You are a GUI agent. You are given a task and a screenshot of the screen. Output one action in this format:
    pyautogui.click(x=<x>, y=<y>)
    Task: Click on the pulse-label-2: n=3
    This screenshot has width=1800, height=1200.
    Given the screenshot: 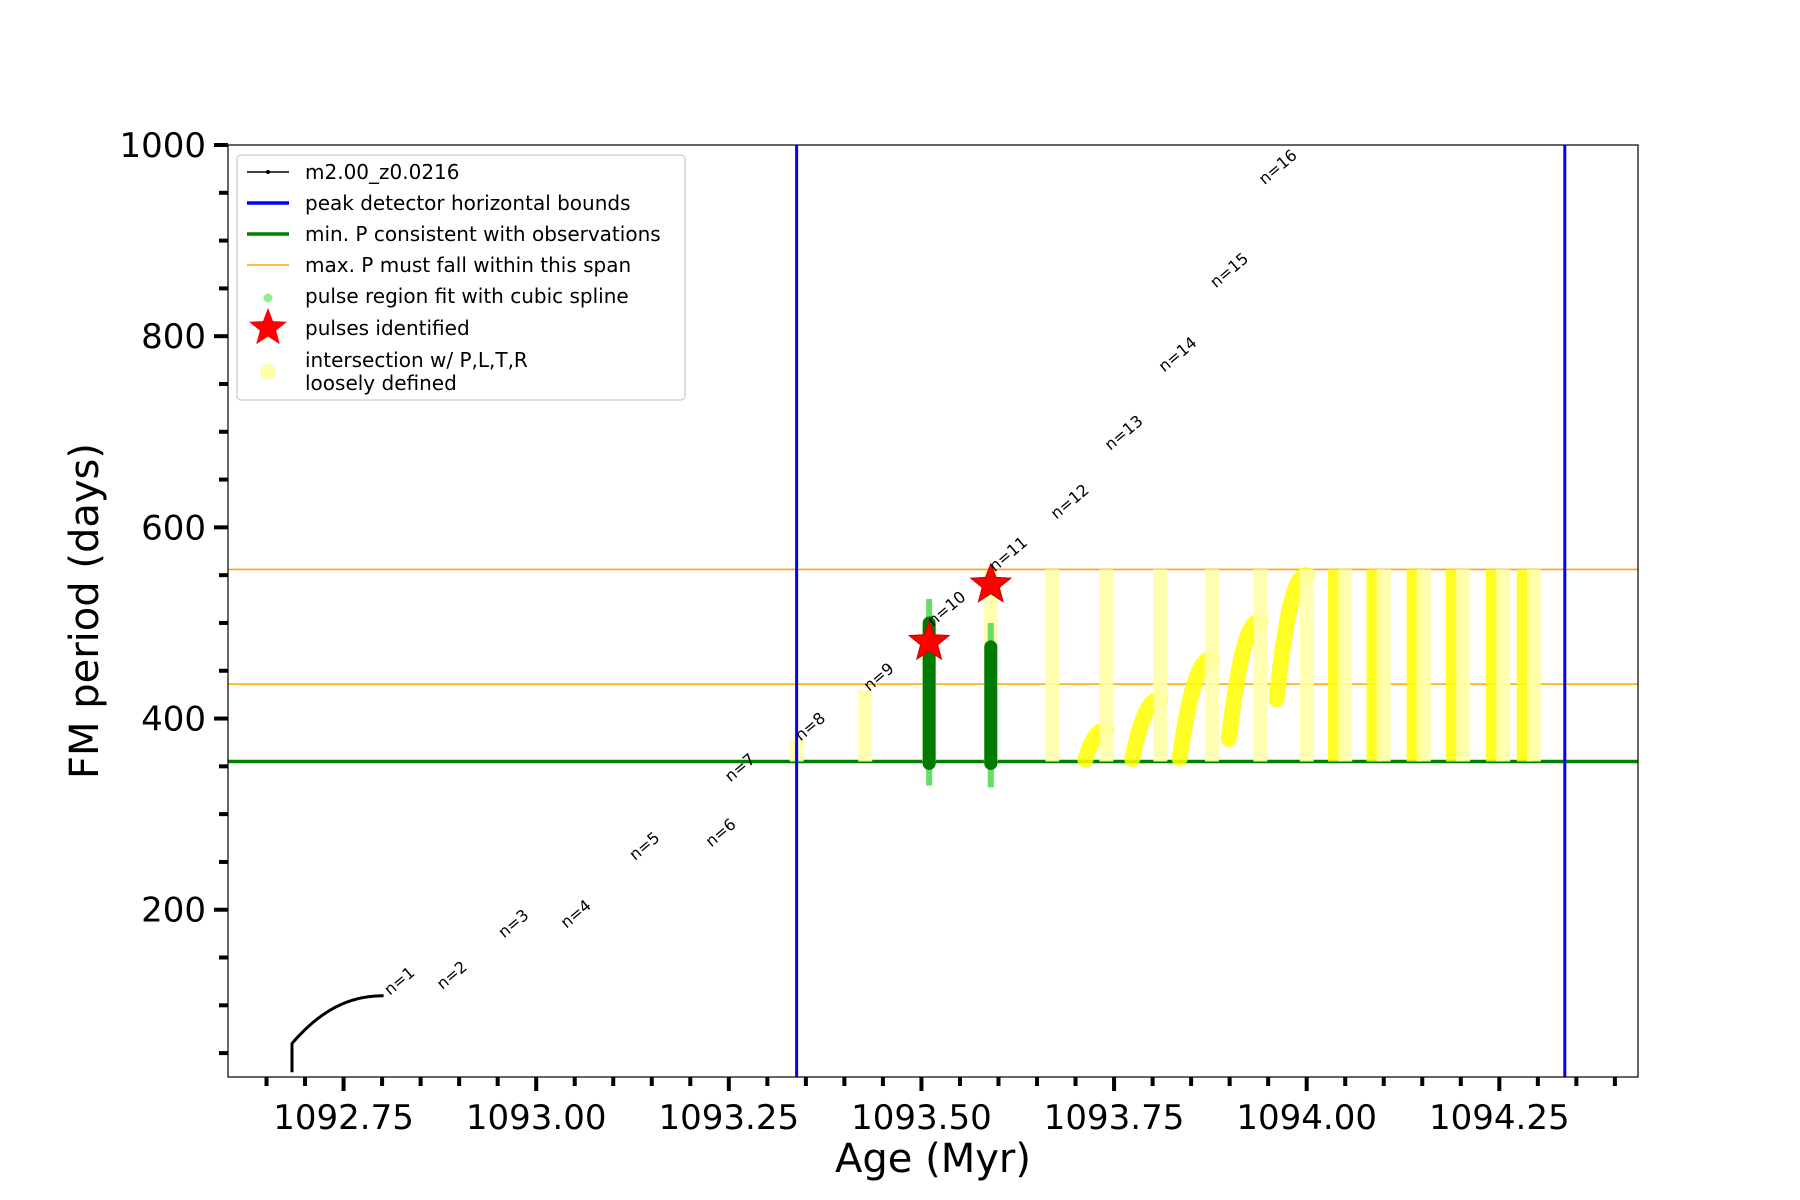 What is the action you would take?
    pyautogui.click(x=513, y=923)
    